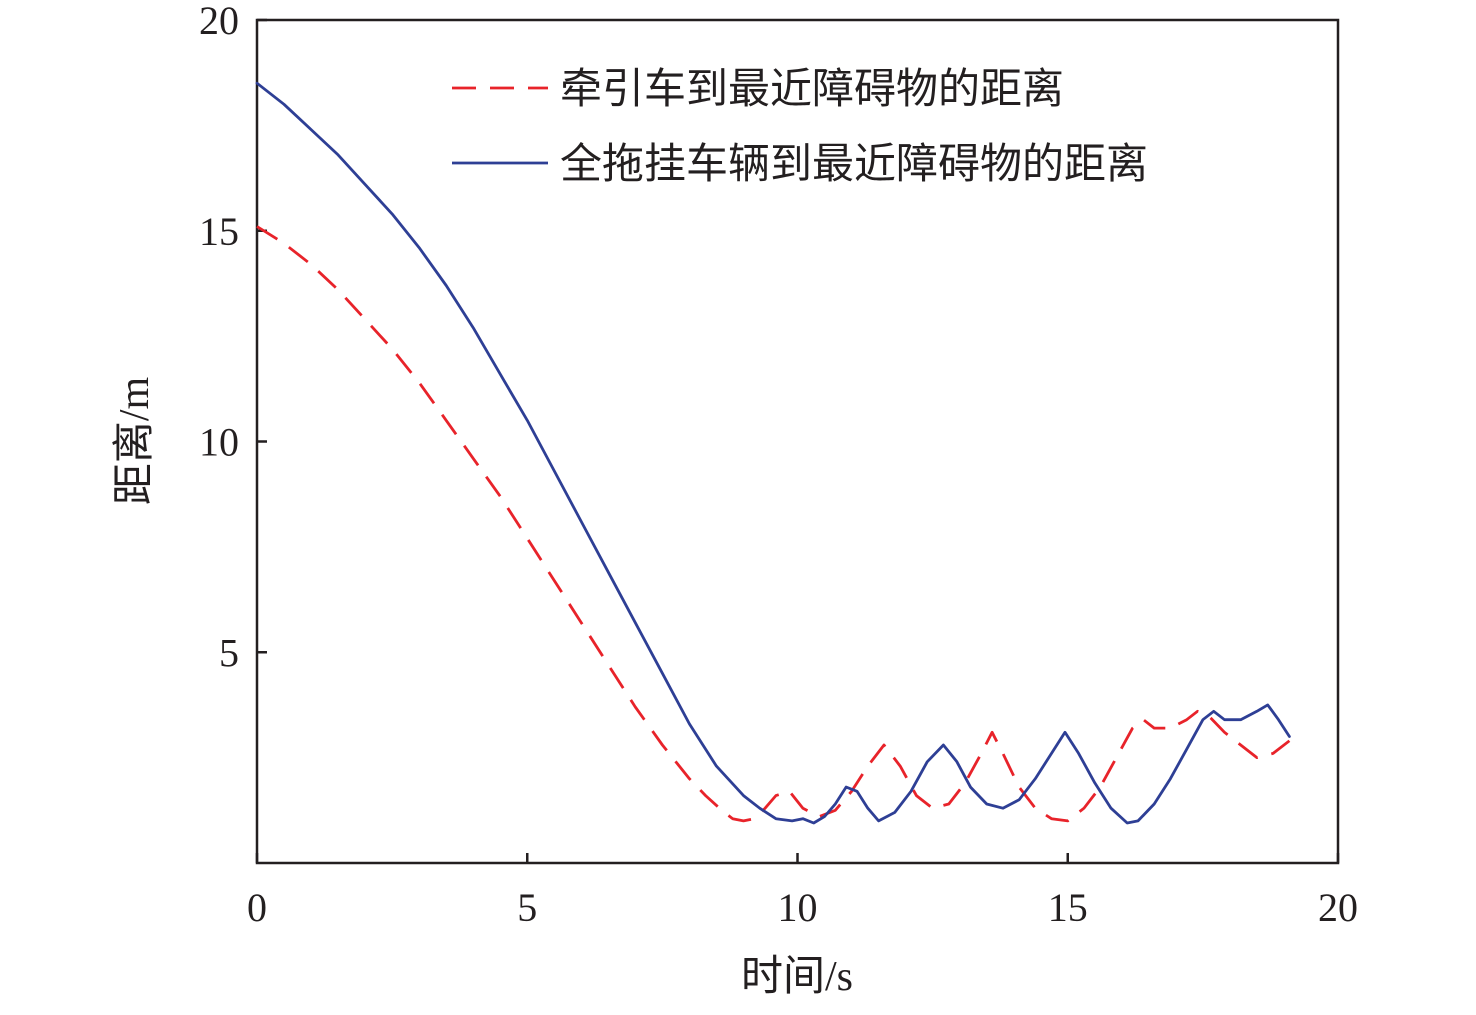  What do you see at coordinates (1068, 907) in the screenshot?
I see `x-tick-label: 15` at bounding box center [1068, 907].